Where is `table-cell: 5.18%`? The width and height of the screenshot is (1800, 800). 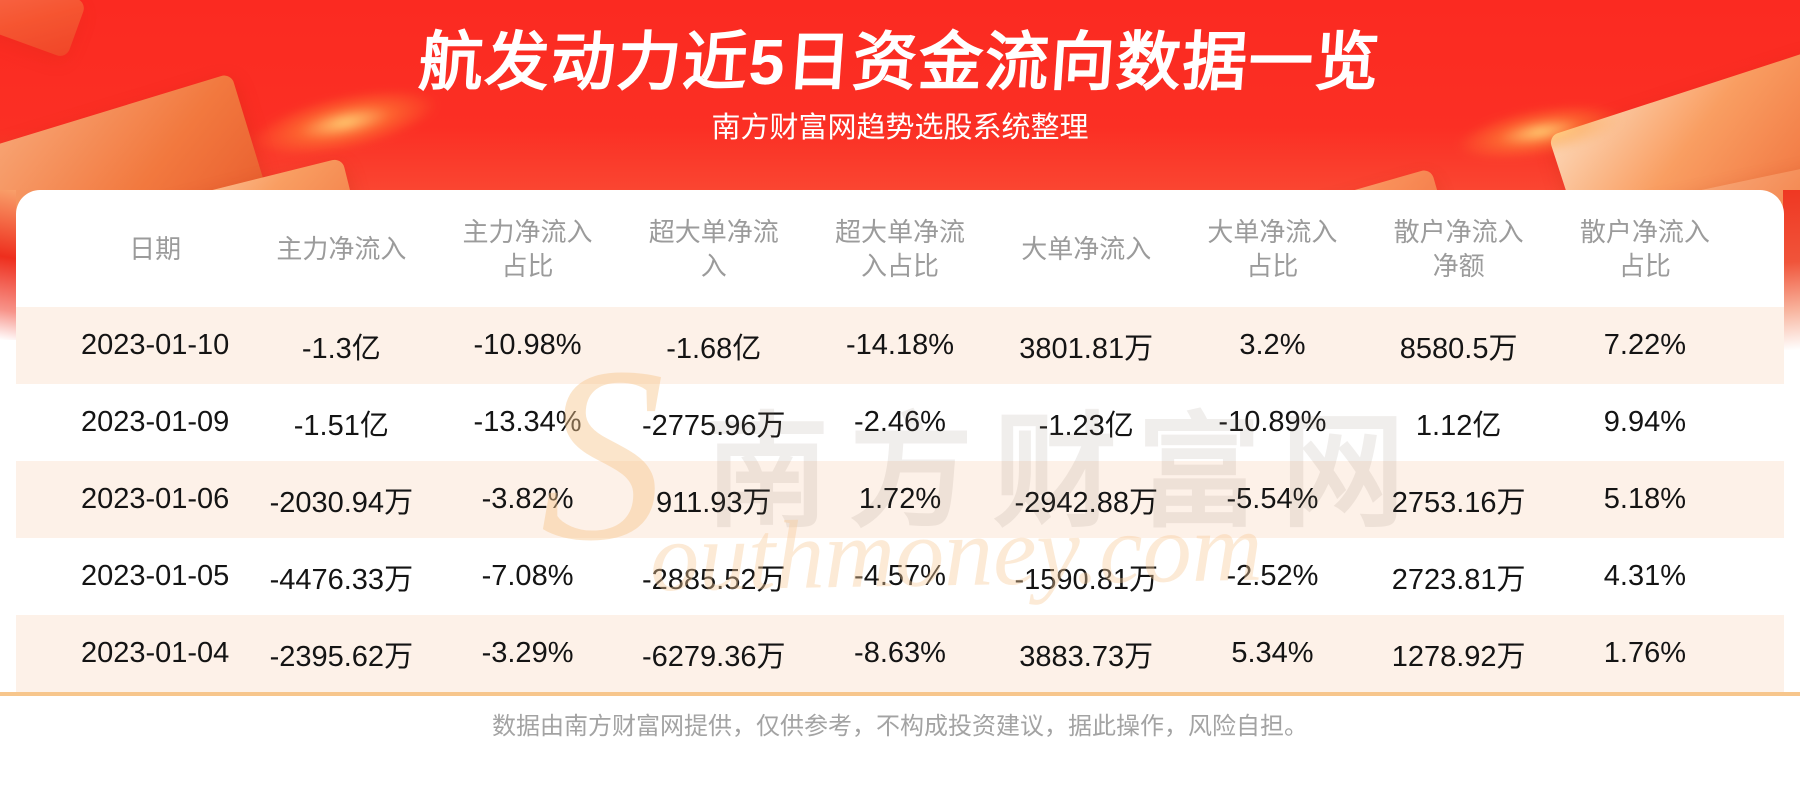 table-cell: 5.18% is located at coordinates (1644, 499).